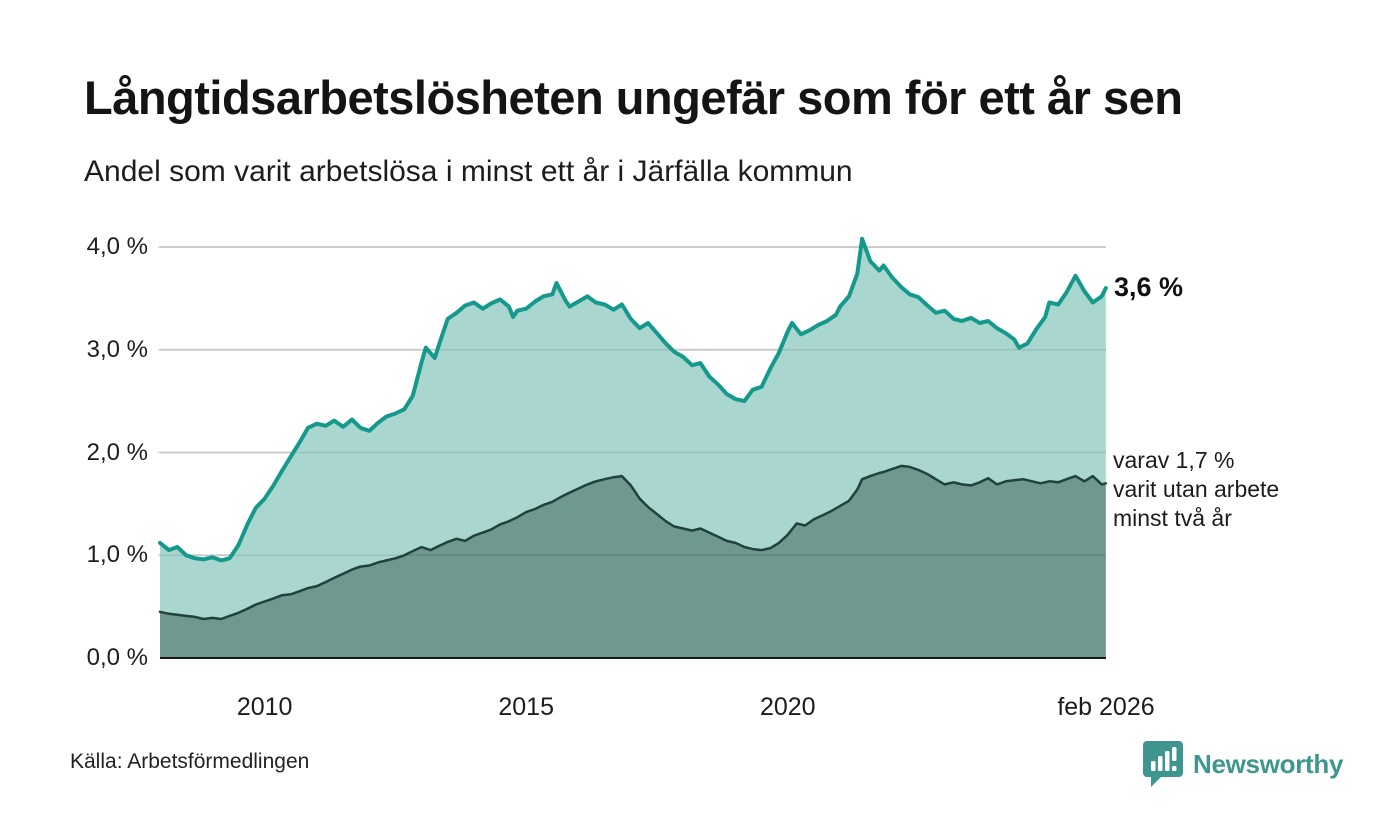  What do you see at coordinates (117, 452) in the screenshot?
I see `y-axis-tick-2: 2,0 %` at bounding box center [117, 452].